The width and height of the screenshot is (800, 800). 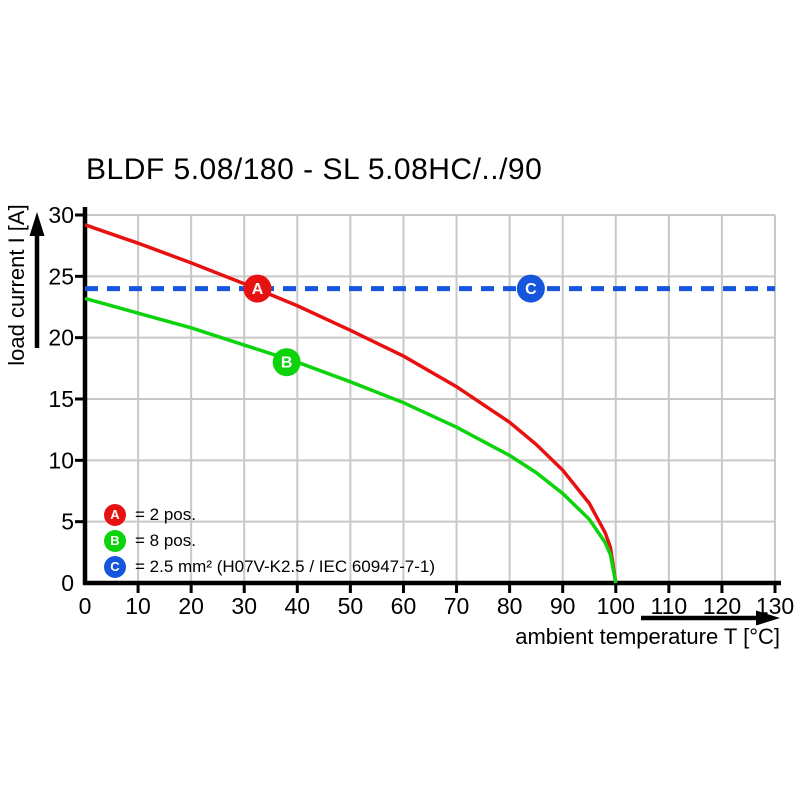 I want to click on svg-text: C, so click(x=531, y=289).